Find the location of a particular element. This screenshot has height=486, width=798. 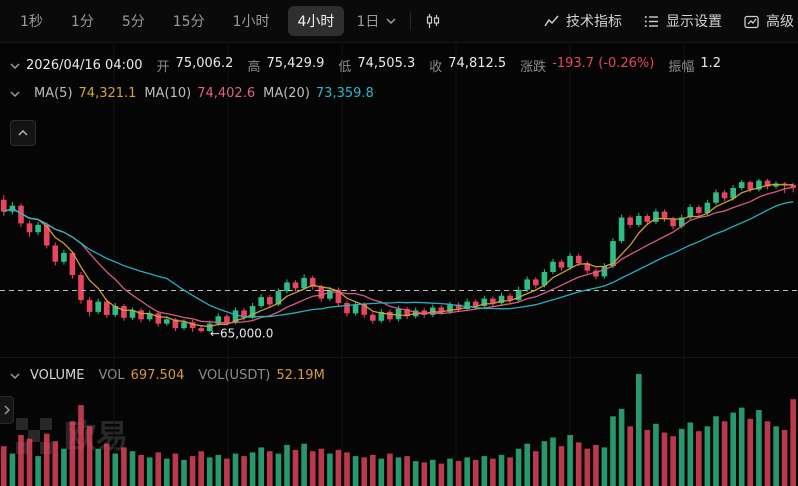

interval-dropdown-label: 1日 is located at coordinates (368, 22).